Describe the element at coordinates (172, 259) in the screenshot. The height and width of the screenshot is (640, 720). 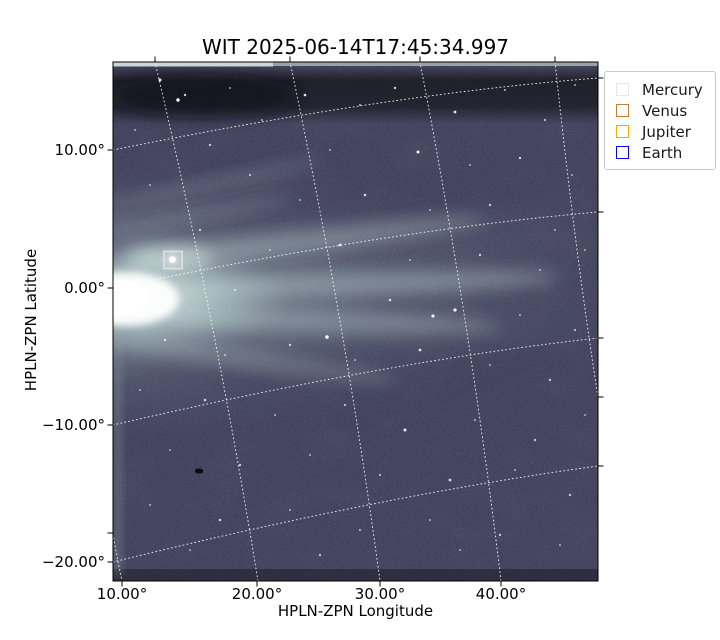
I see `mercury-dot` at that location.